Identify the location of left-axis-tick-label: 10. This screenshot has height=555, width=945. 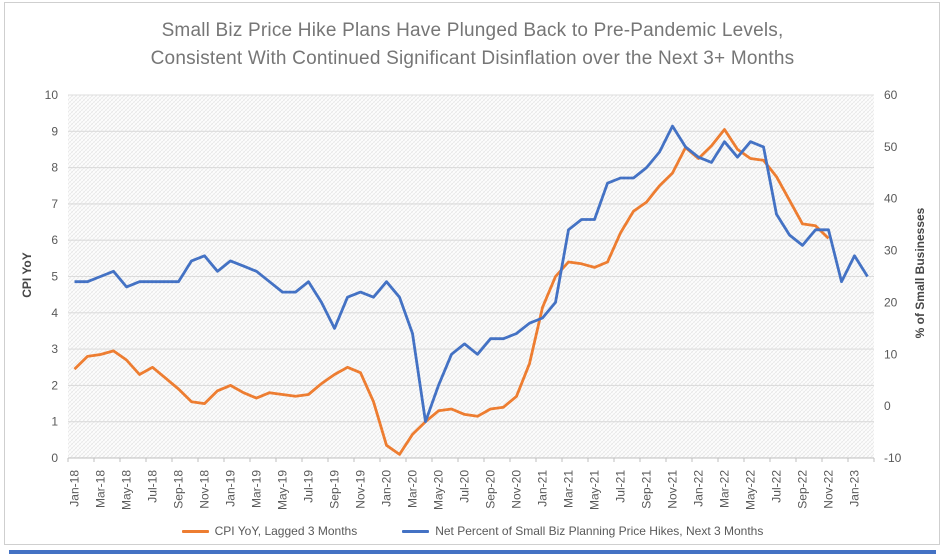
(52, 95).